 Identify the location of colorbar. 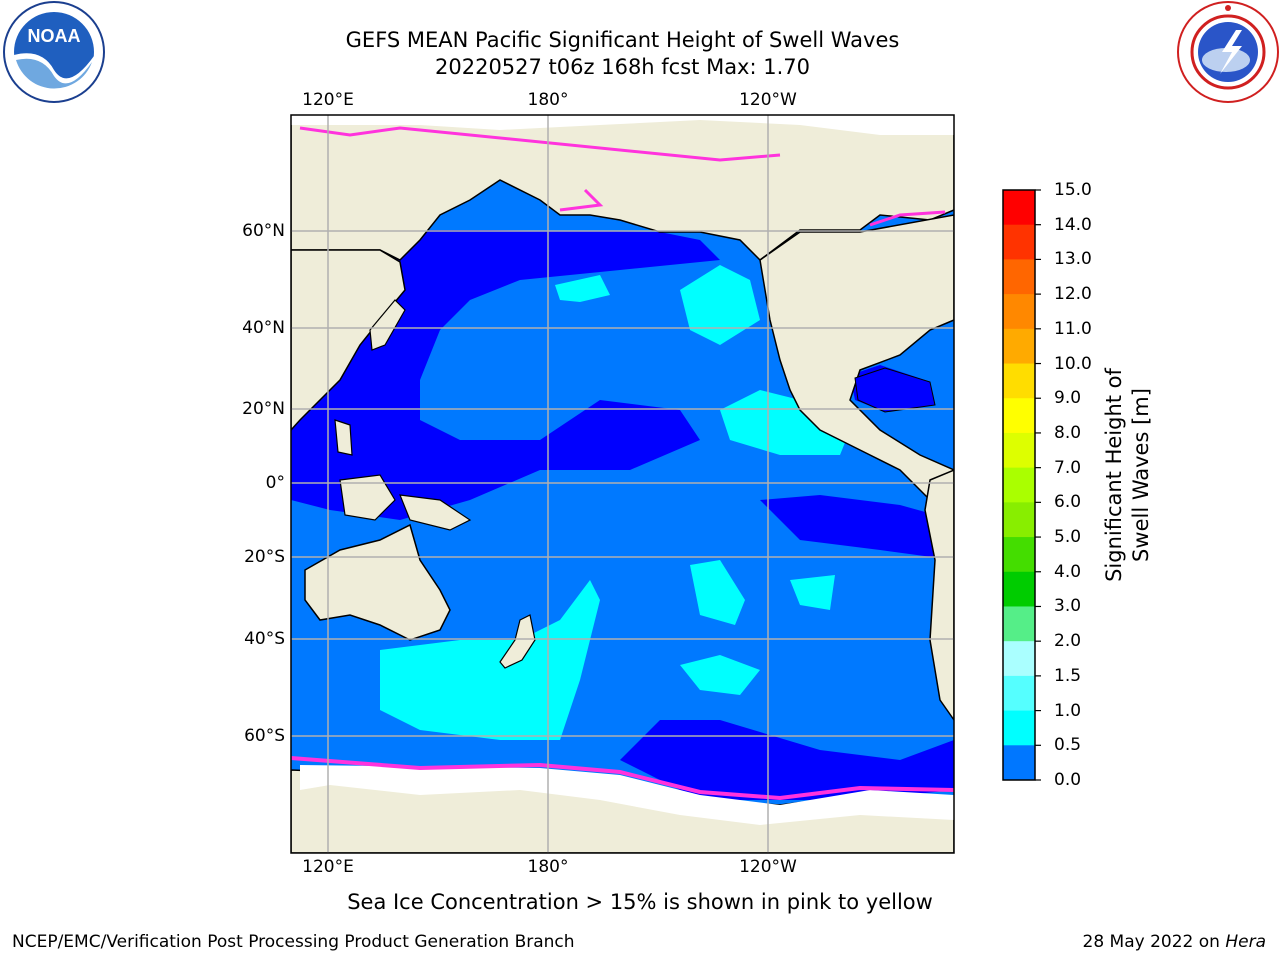
(1021, 485).